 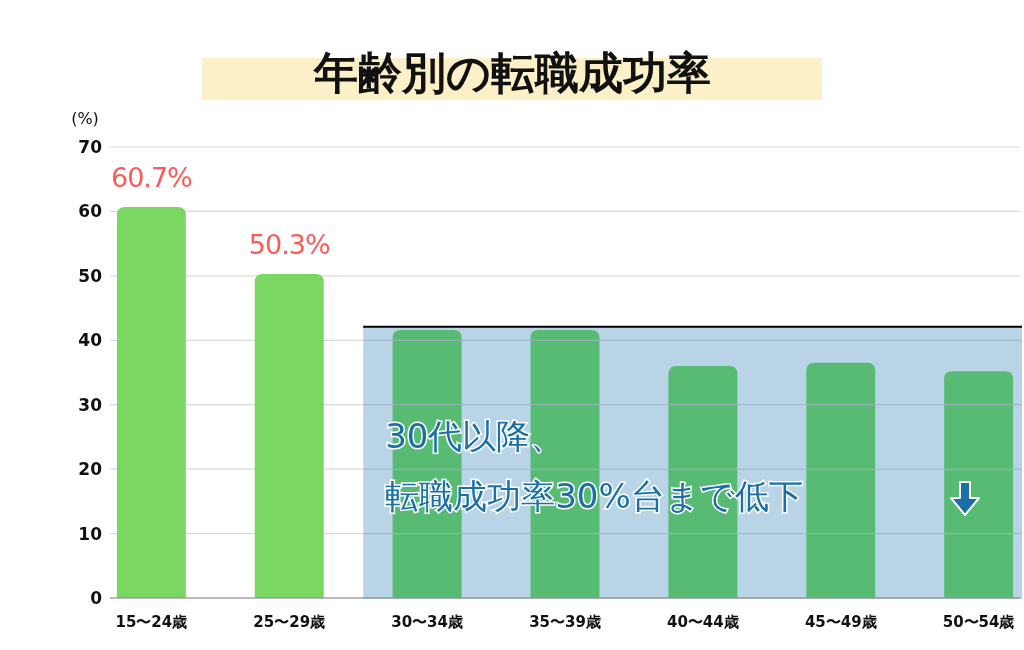 What do you see at coordinates (90, 533) in the screenshot?
I see `y-tick-label: 10` at bounding box center [90, 533].